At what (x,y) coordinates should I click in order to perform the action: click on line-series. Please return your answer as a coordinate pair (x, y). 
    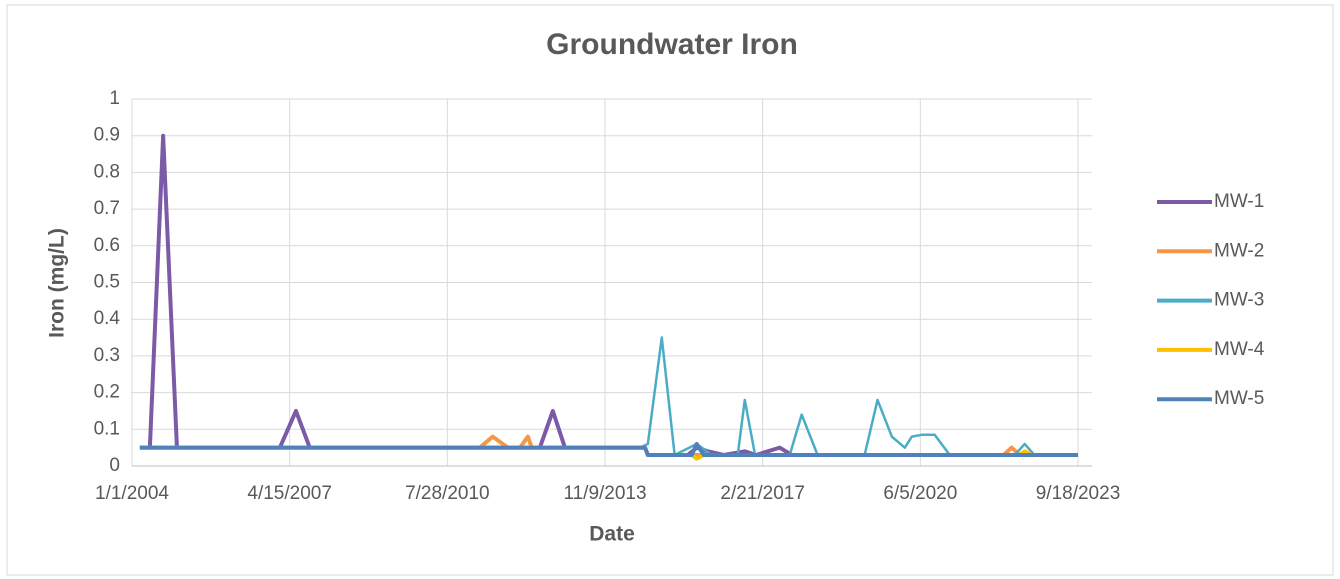
    Looking at the image, I should click on (608, 449).